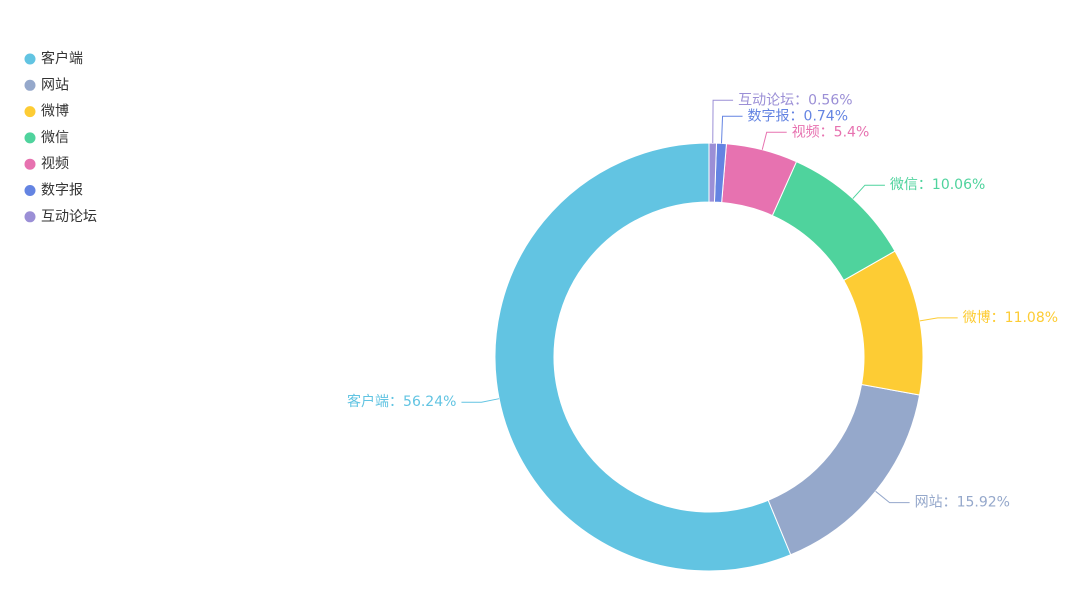 This screenshot has height=606, width=1076. Describe the element at coordinates (55, 85) in the screenshot. I see `legend-label: 网站` at that location.